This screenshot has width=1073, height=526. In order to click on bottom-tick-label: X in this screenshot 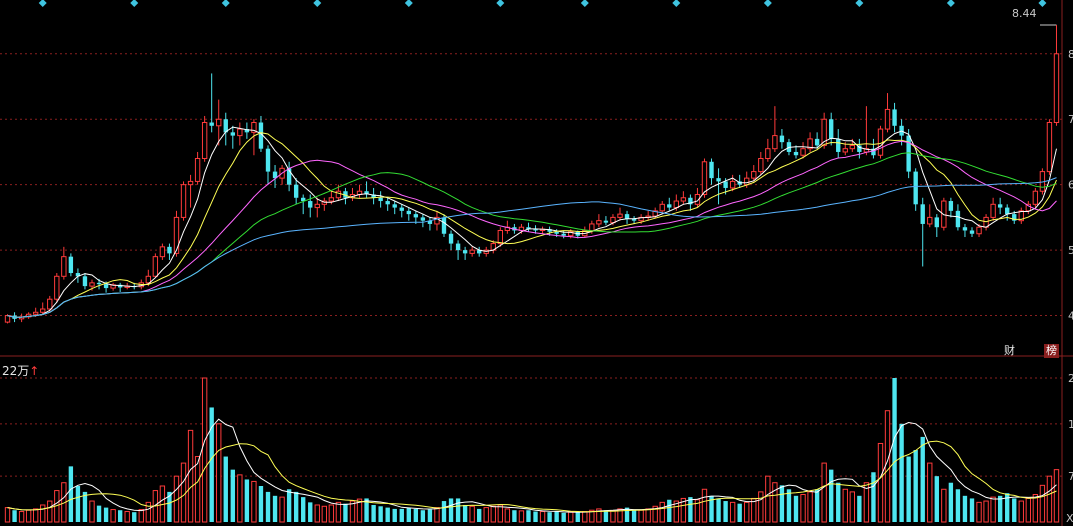, I will do `click(1069, 518)`.